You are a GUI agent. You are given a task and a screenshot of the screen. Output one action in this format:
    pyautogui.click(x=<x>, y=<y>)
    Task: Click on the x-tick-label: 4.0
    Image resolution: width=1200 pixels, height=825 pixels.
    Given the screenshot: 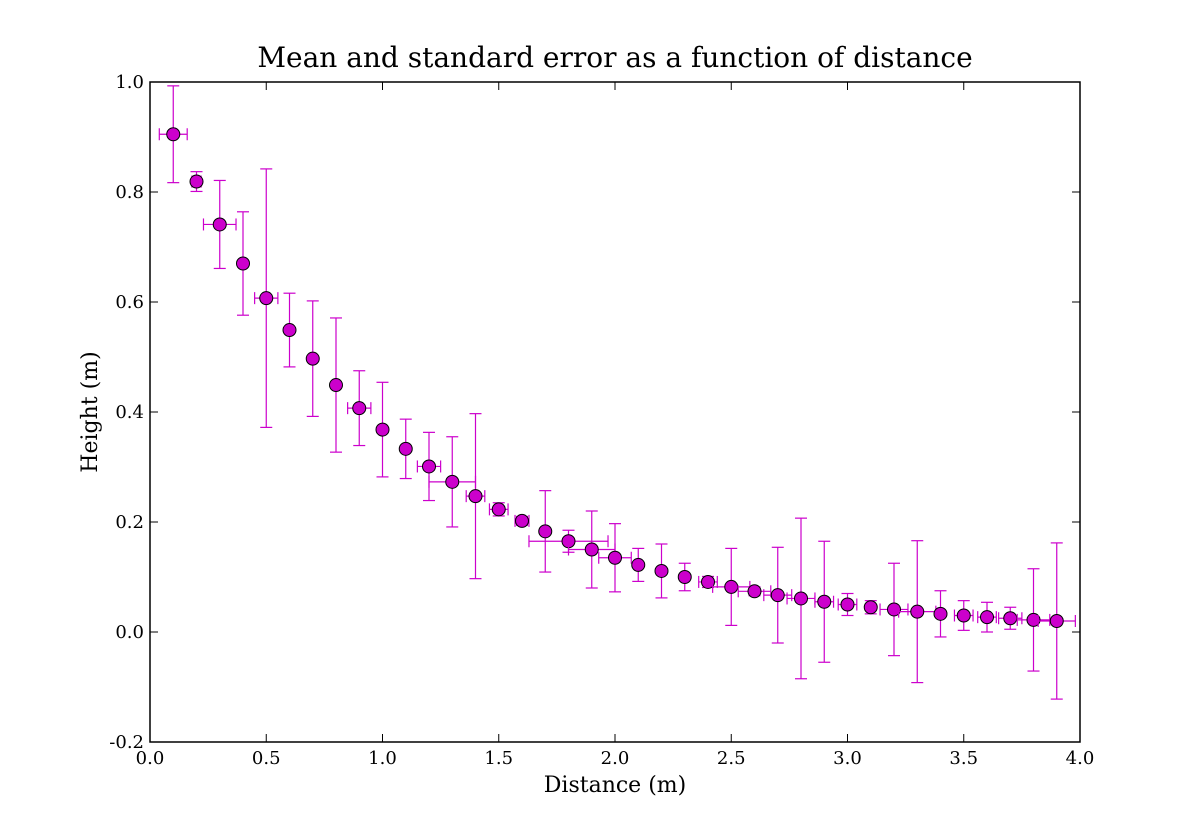 What is the action you would take?
    pyautogui.click(x=1080, y=758)
    